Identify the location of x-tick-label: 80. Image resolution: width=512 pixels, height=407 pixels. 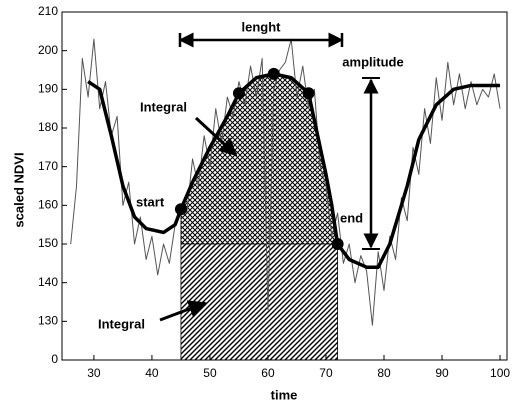
(384, 373).